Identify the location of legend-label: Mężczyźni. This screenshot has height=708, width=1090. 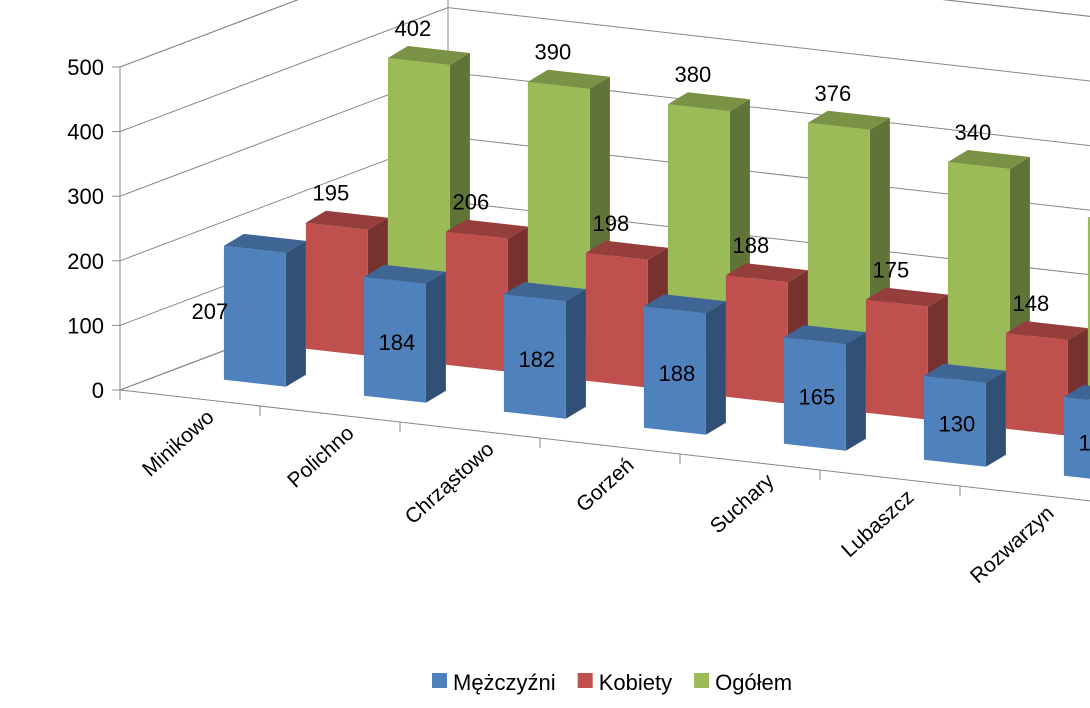
(504, 682).